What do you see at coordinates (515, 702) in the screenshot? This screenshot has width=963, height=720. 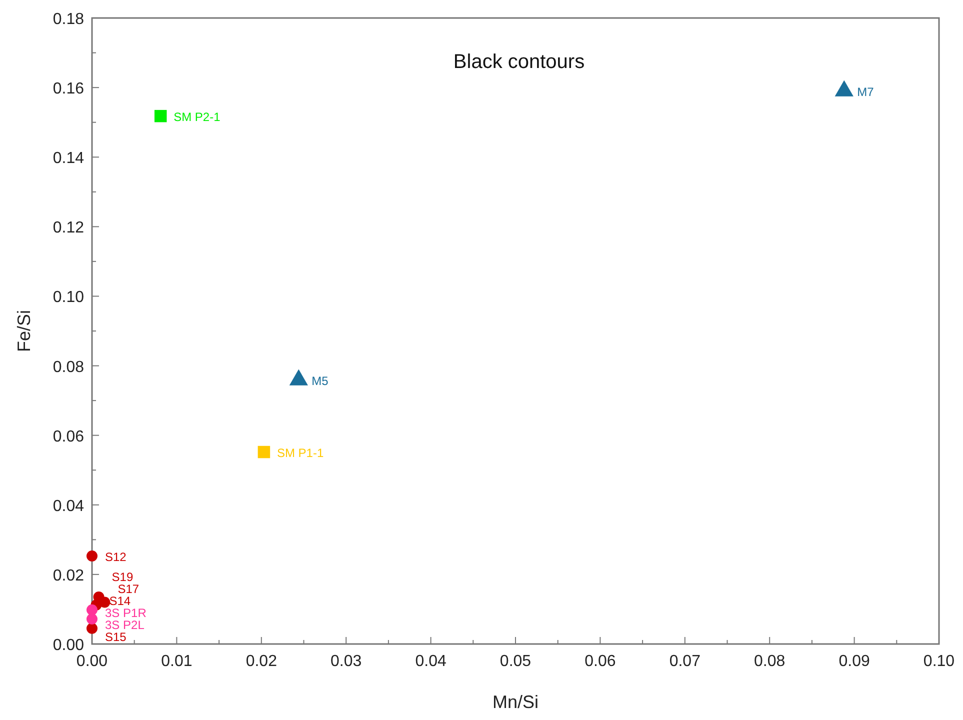 I see `x-axis-title: Mn/Si` at bounding box center [515, 702].